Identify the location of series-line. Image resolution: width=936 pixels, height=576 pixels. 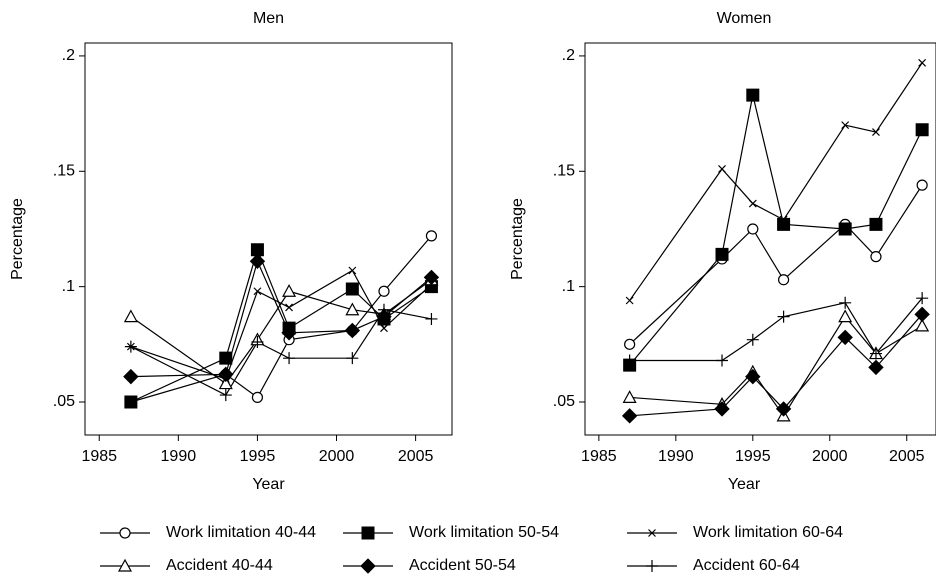
(776, 181).